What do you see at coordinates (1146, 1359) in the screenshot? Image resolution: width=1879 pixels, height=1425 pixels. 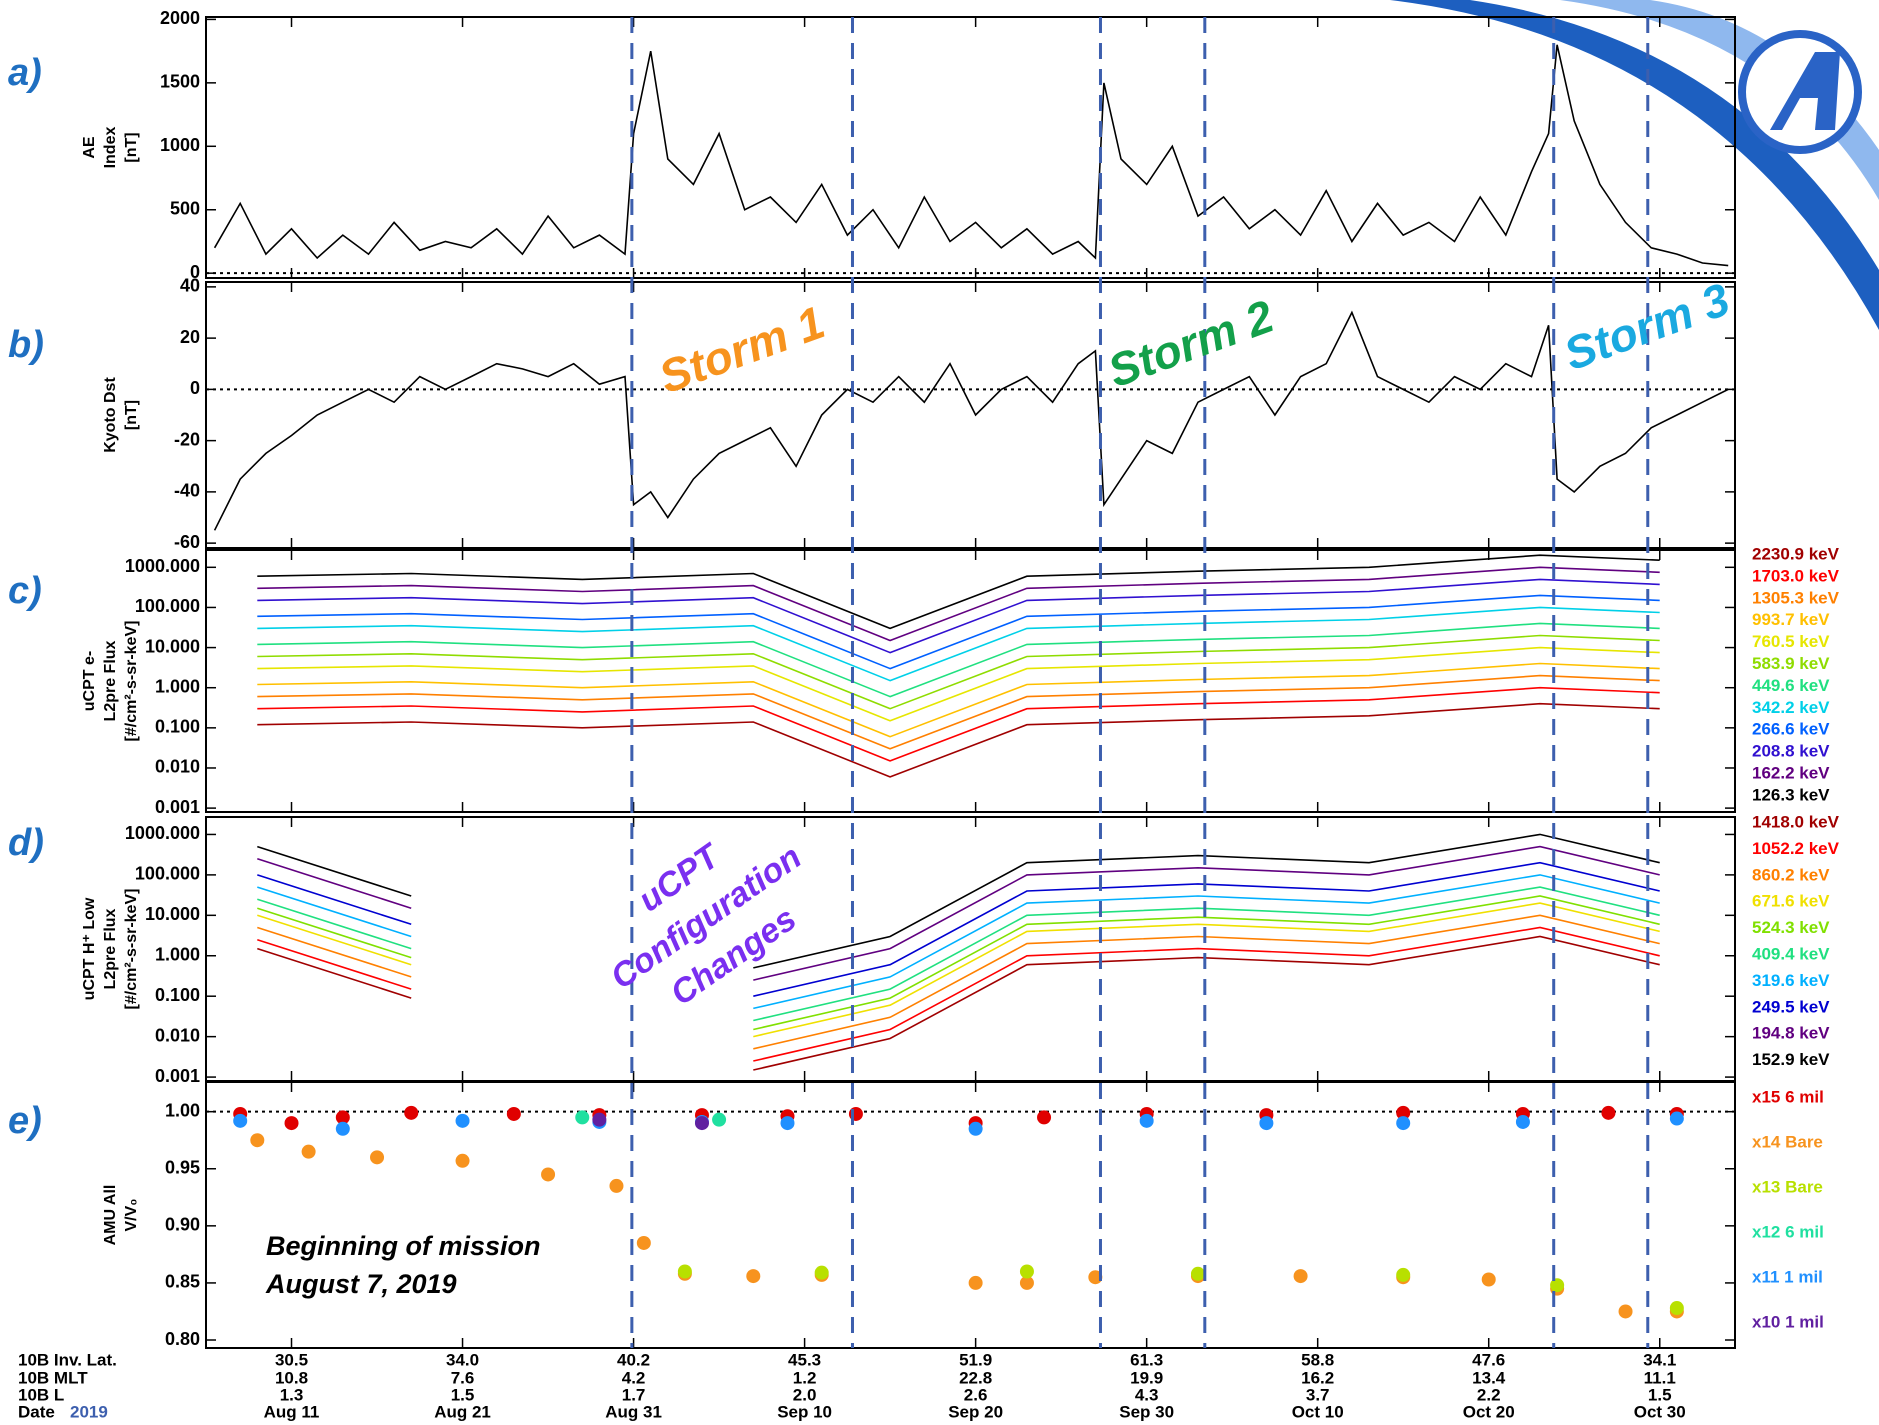 I see `row-value: 61.3` at bounding box center [1146, 1359].